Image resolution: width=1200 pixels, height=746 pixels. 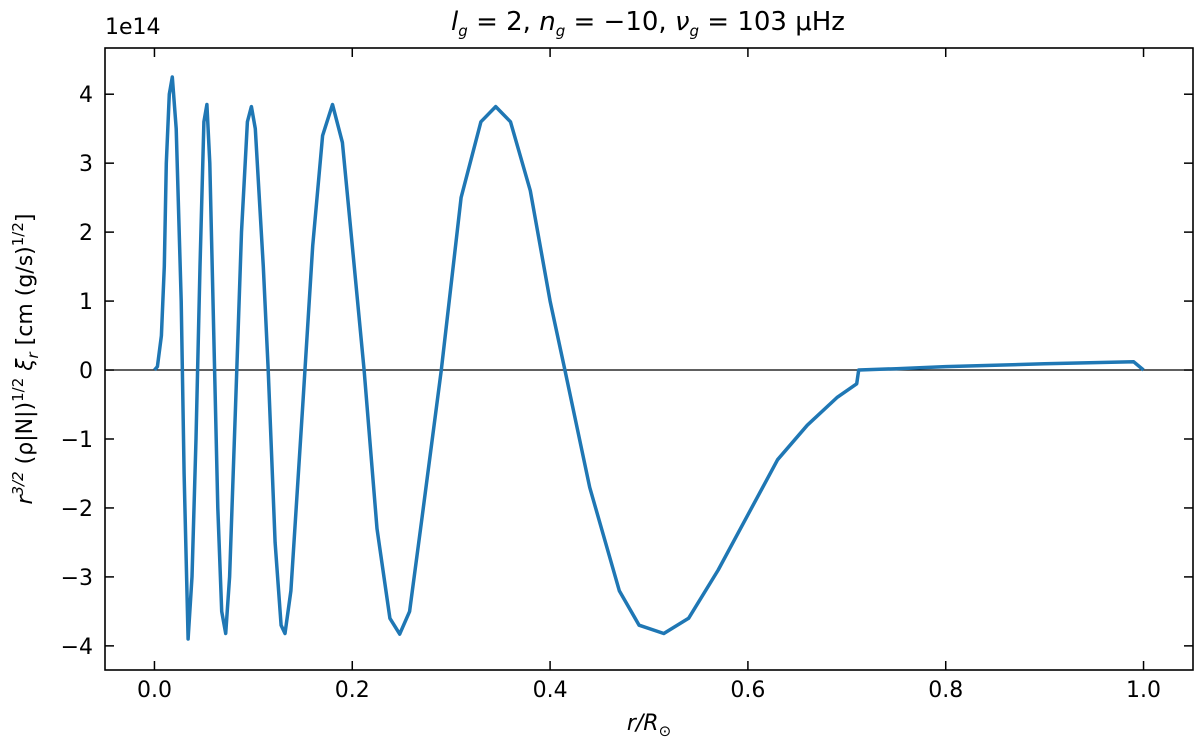 I want to click on y-tick-label: 4, so click(x=86, y=95).